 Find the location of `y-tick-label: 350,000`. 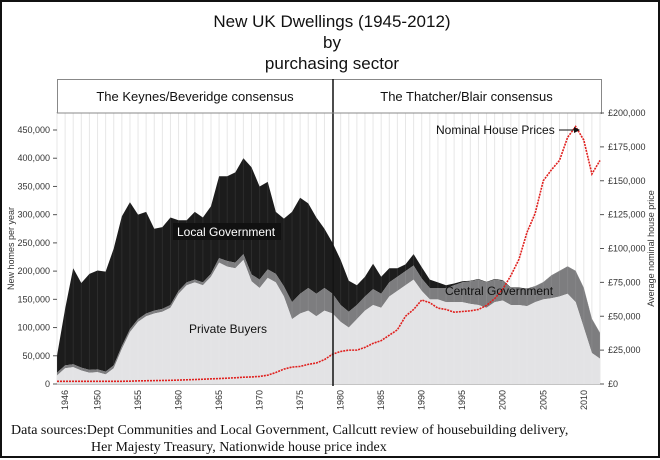

y-tick-label: 350,000 is located at coordinates (33, 186).